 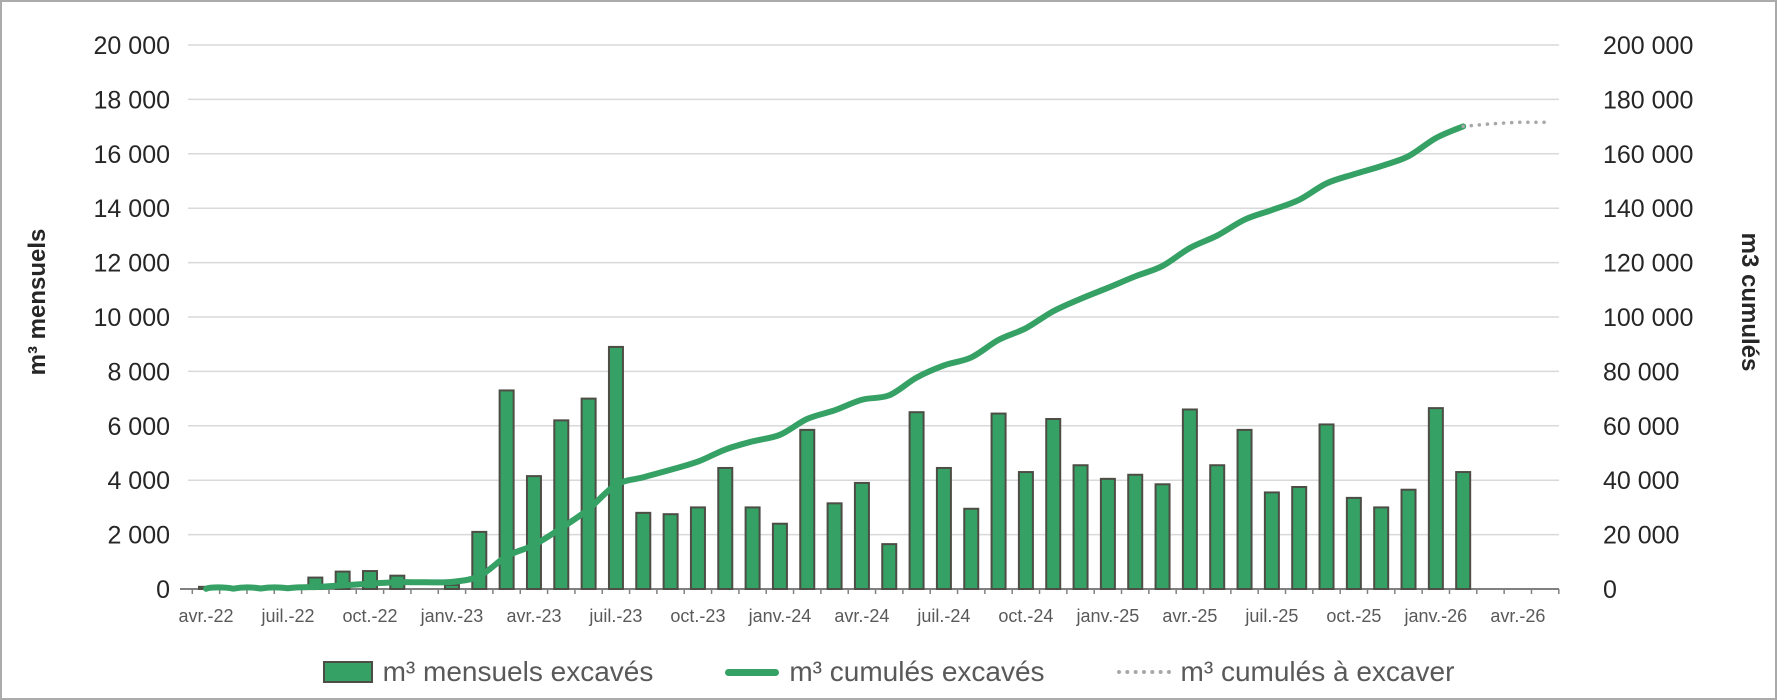 I want to click on bar-oct.-23, so click(x=697, y=548).